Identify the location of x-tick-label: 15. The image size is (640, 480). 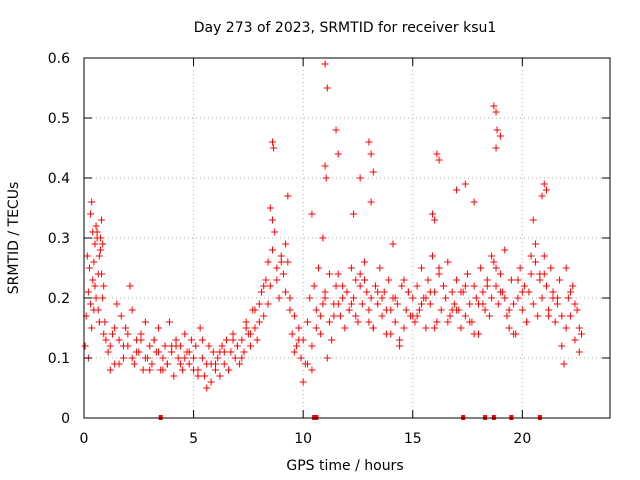
(413, 439).